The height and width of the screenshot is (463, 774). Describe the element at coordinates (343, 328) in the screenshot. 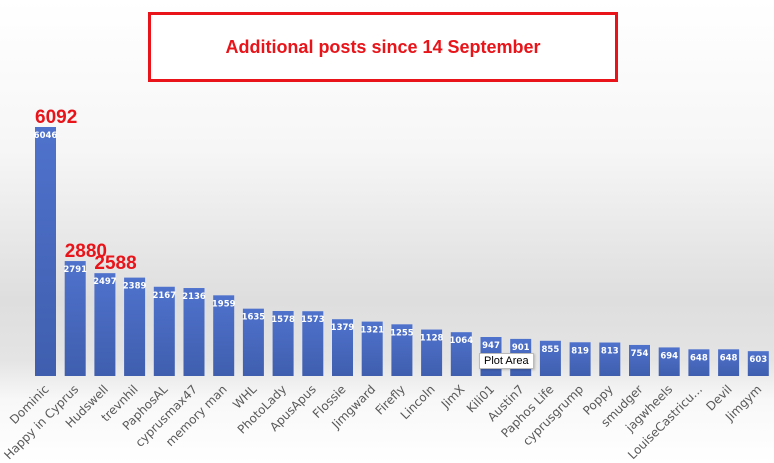

I see `bar-value-label: 1379` at that location.